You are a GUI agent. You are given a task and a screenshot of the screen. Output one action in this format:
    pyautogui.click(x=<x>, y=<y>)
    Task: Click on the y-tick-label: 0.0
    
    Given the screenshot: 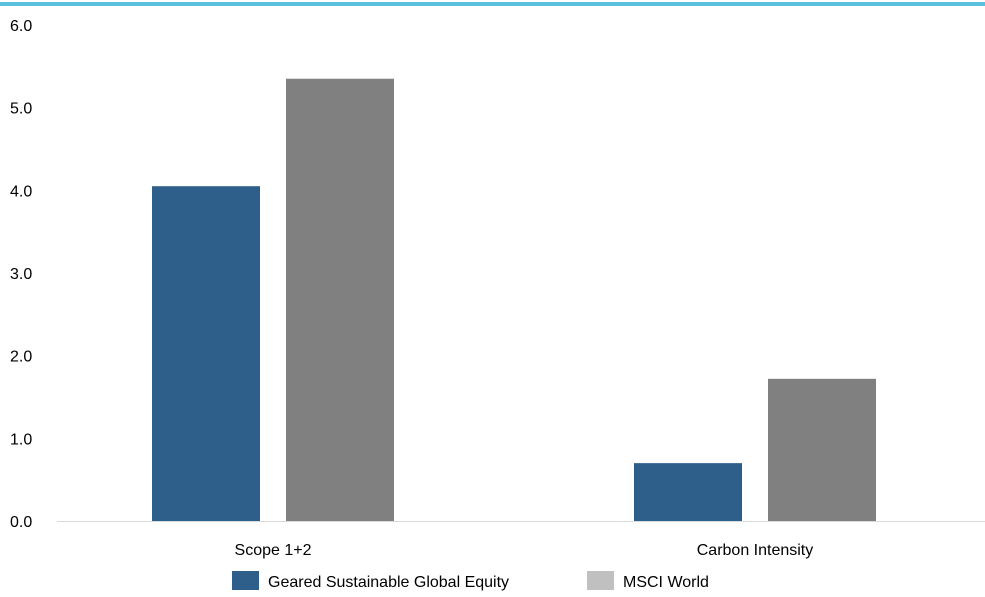 What is the action you would take?
    pyautogui.click(x=21, y=522)
    